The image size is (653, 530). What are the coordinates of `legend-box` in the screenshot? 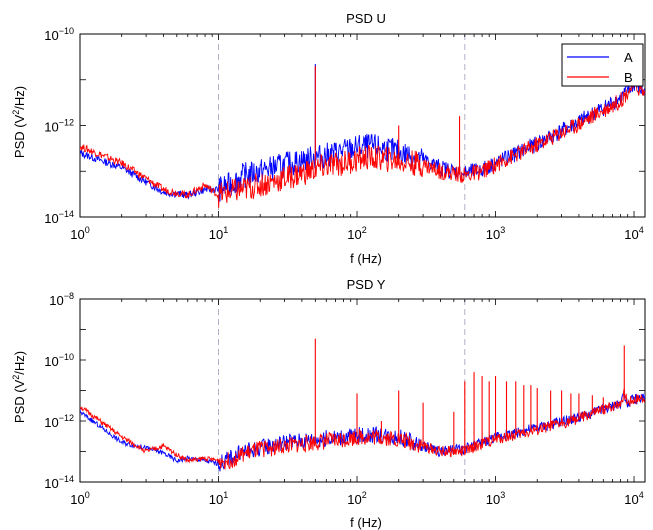 It's located at (602, 65).